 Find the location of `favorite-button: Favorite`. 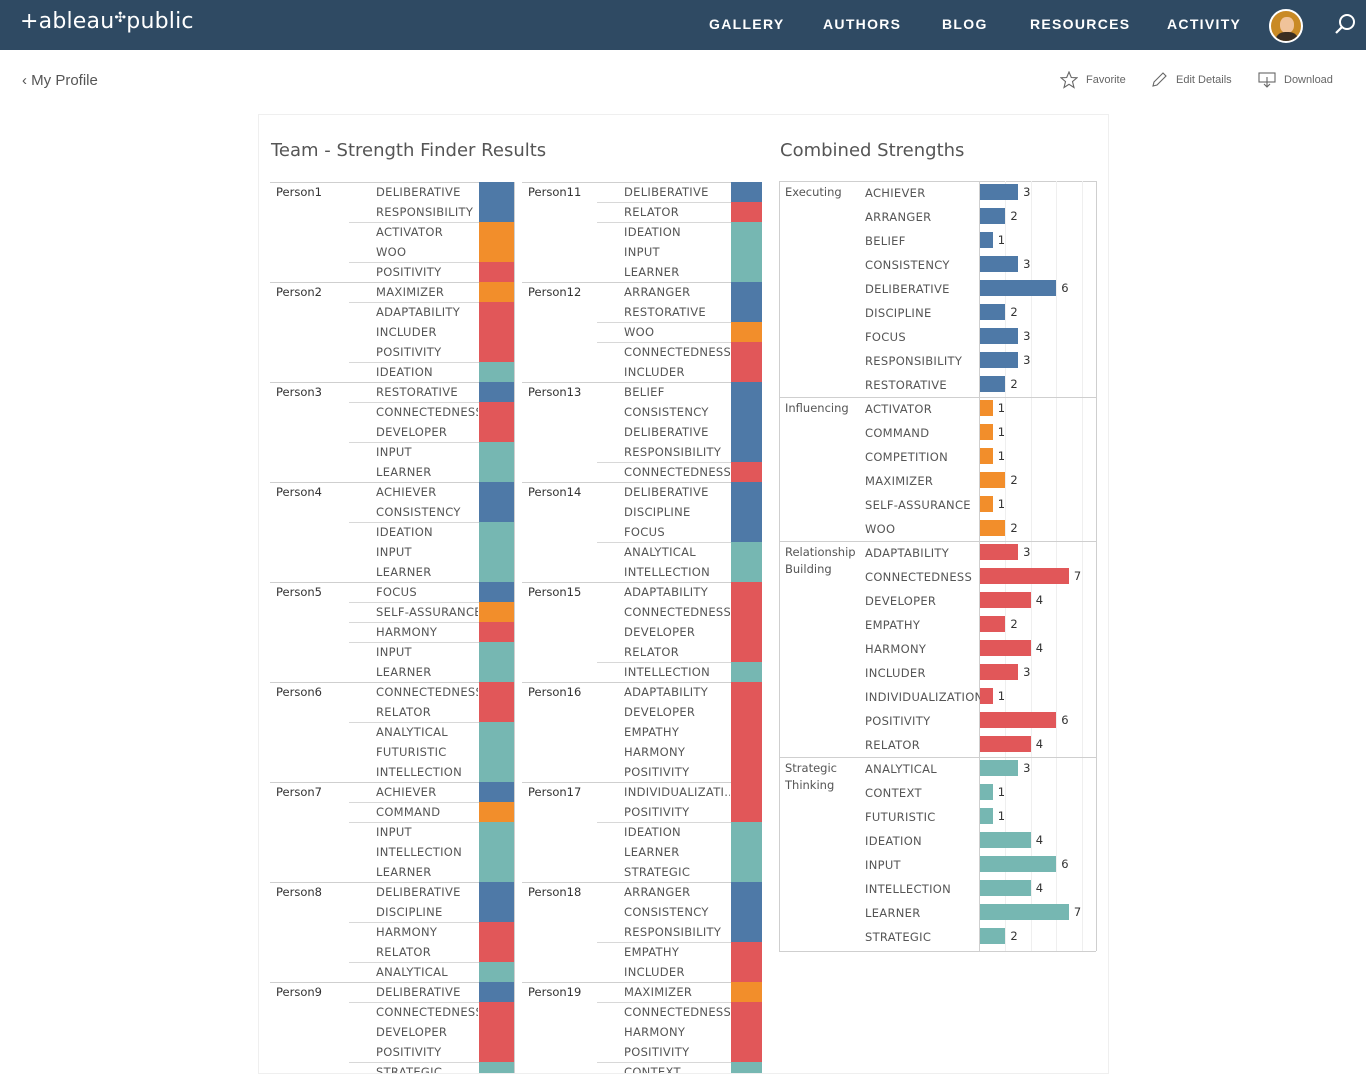

favorite-button: Favorite is located at coordinates (1093, 80).